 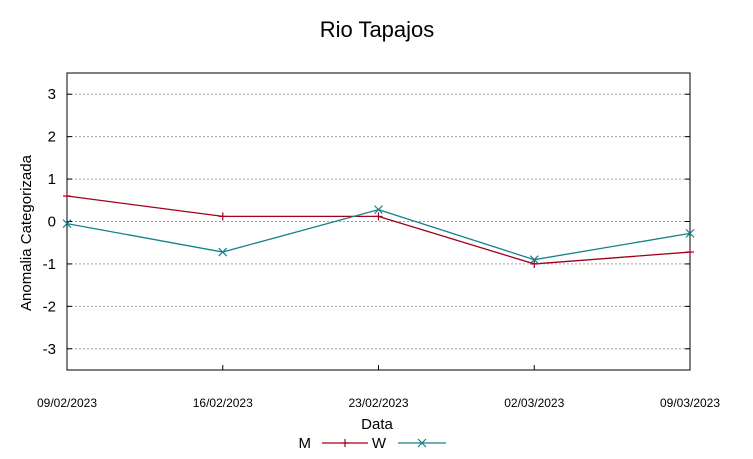 What do you see at coordinates (379, 443) in the screenshot?
I see `legend-label-w: W` at bounding box center [379, 443].